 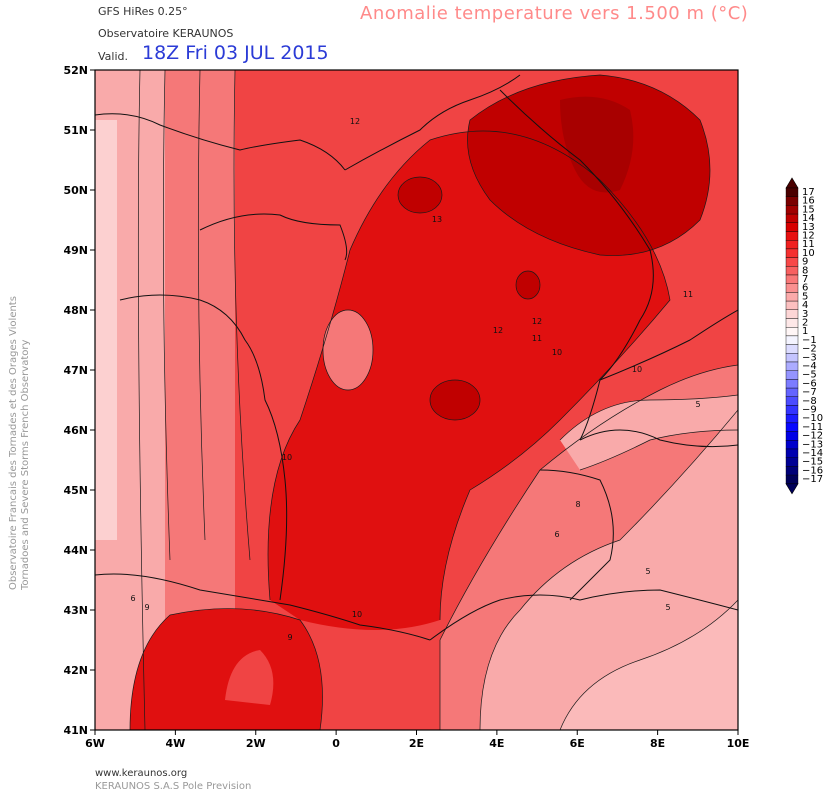 I want to click on map-title: Anomalie temperature vers 1.500 m (°C), so click(x=554, y=13).